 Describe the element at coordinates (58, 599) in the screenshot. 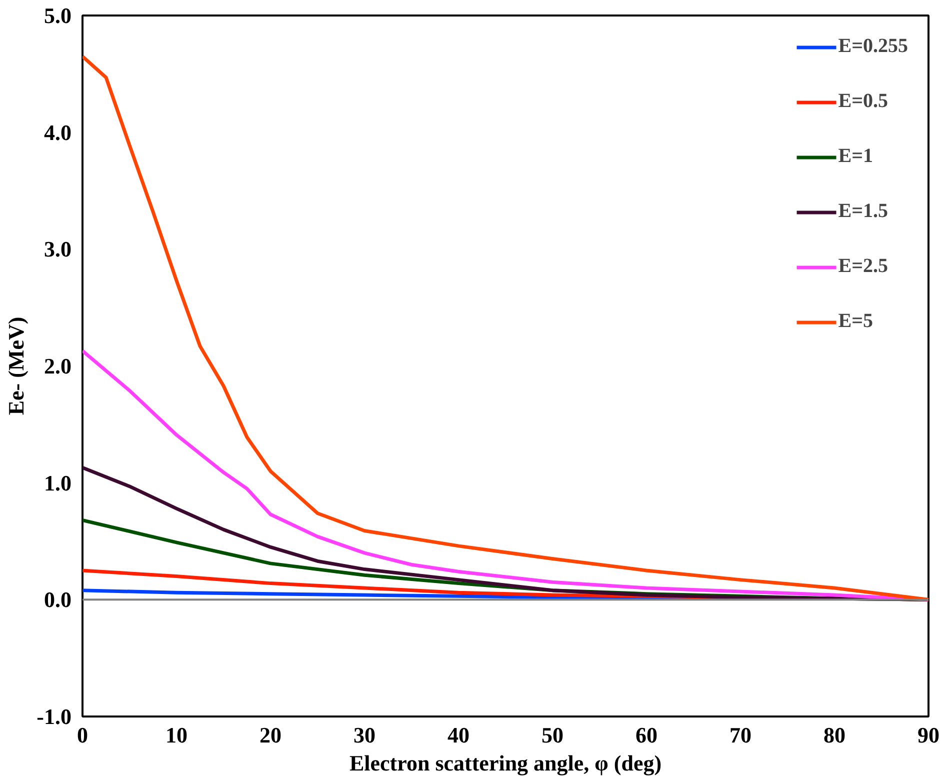

I see `y-tick-label: 0.0` at that location.